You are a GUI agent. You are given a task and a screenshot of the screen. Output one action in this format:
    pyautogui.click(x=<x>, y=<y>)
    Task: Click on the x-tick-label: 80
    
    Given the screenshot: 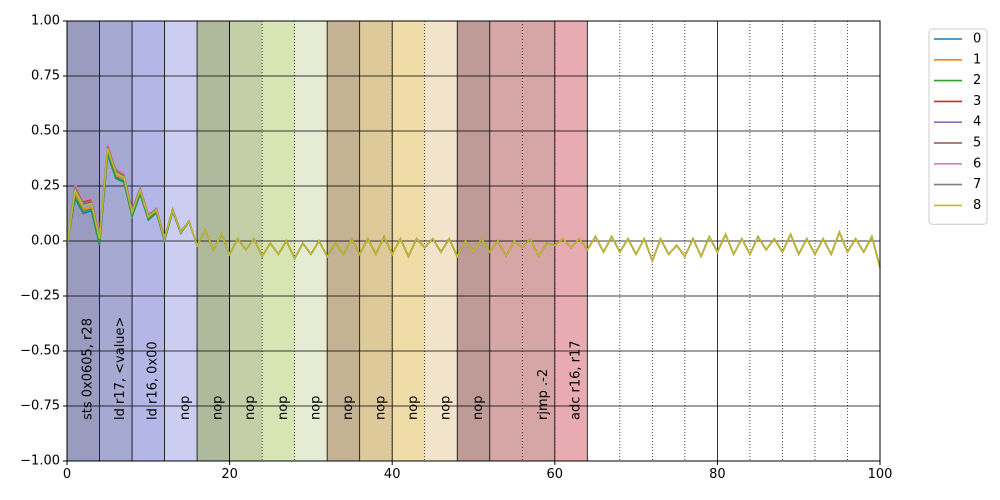 What is the action you would take?
    pyautogui.click(x=717, y=474)
    